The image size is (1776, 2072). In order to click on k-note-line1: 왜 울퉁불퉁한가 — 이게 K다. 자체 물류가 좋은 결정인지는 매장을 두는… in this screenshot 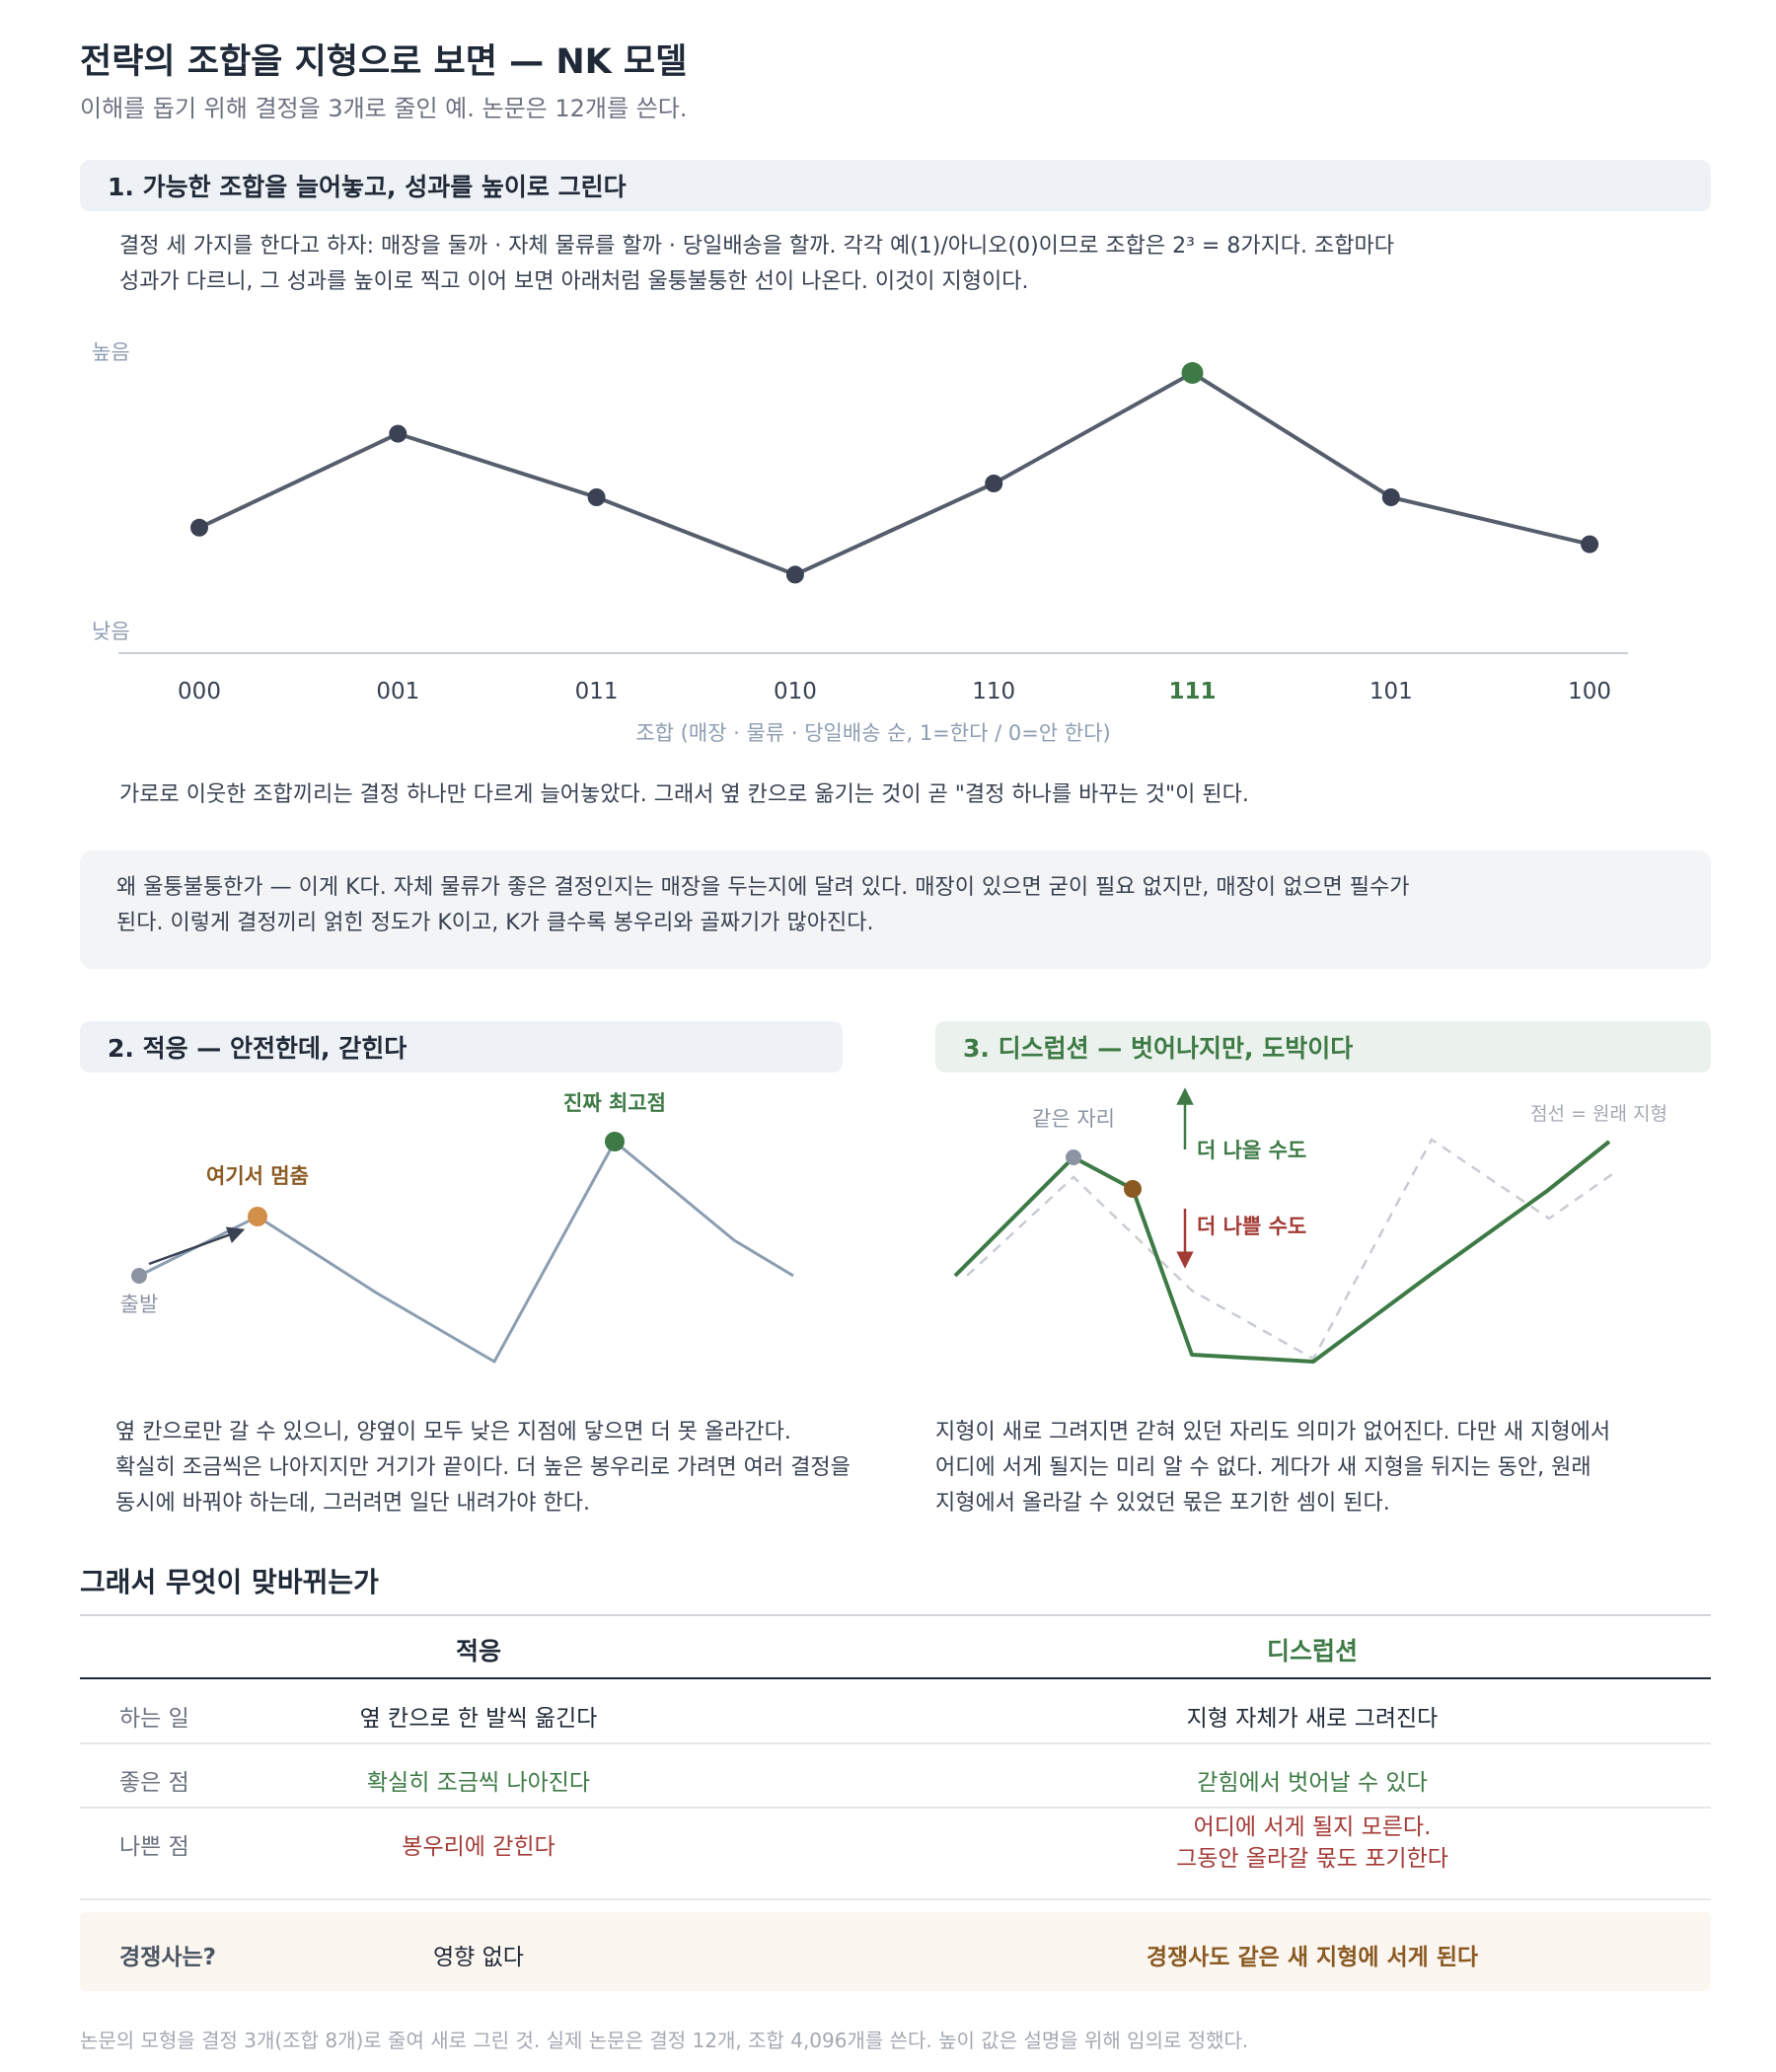, I will do `click(763, 888)`.